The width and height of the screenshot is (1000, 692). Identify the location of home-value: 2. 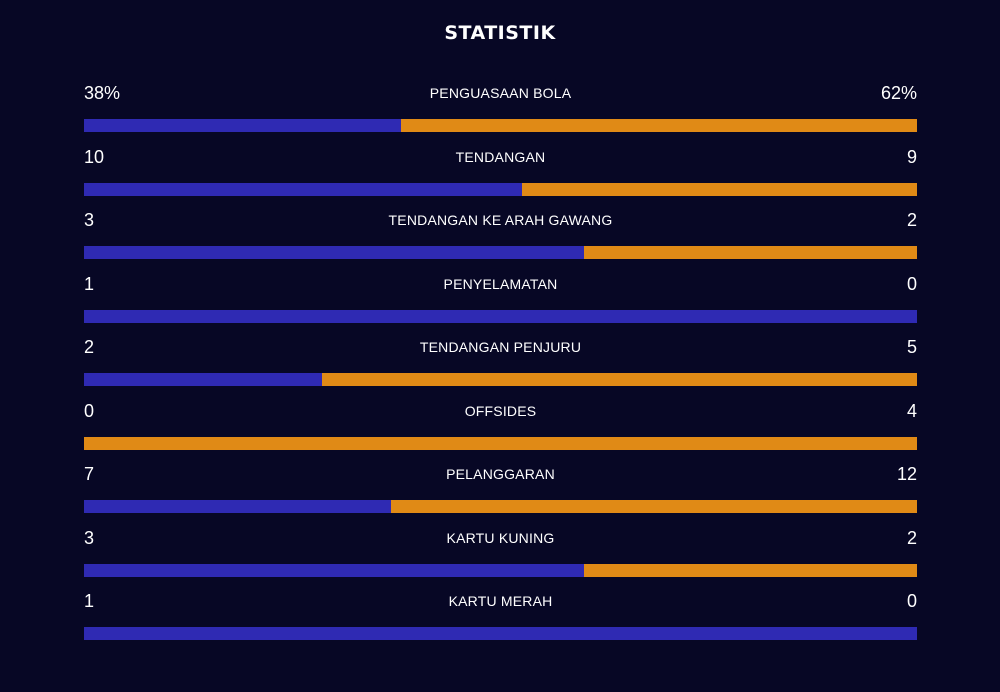
(89, 347).